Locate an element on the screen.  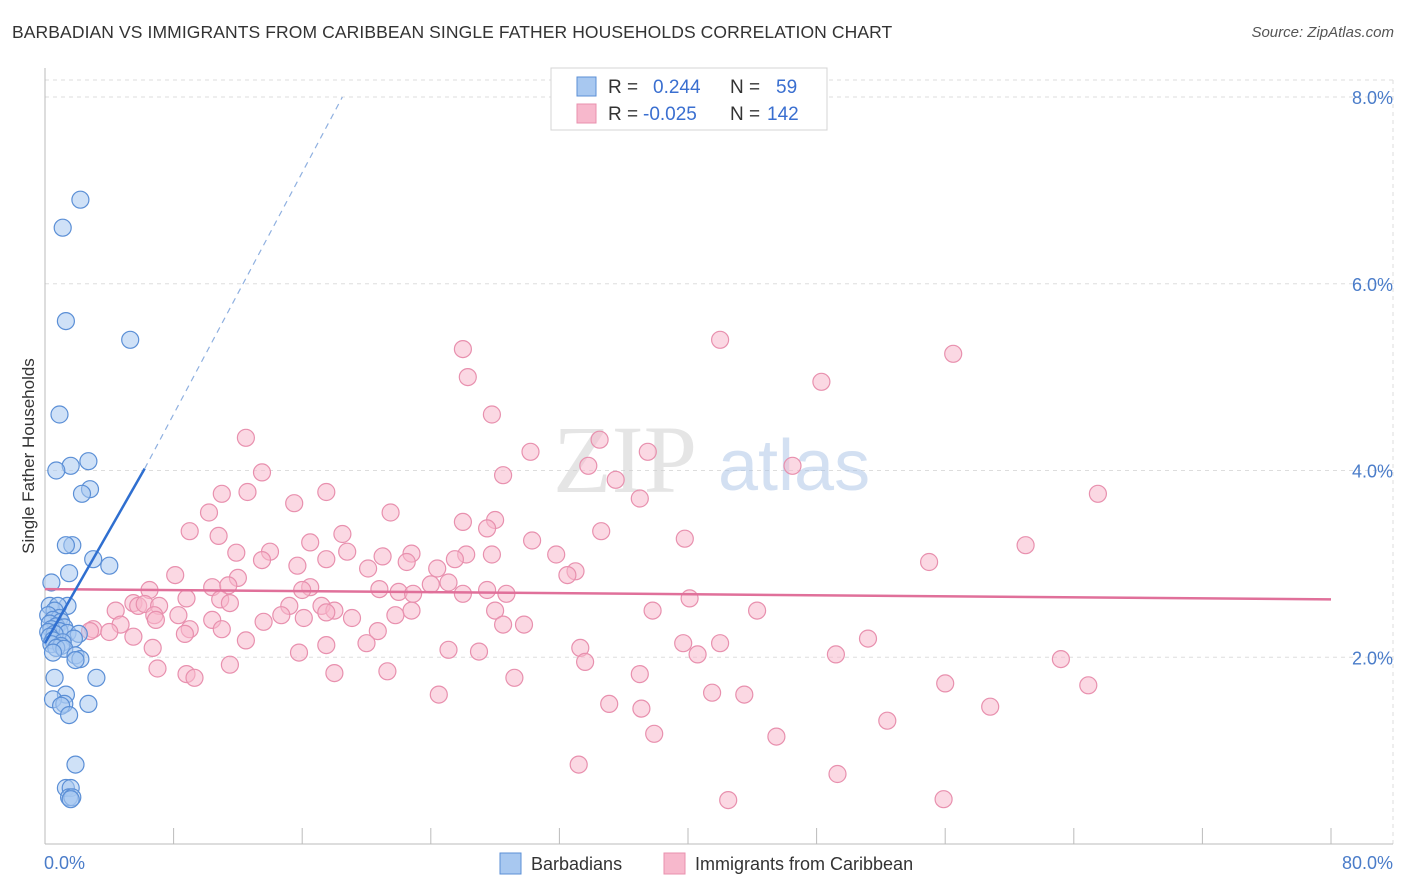
watermark: ZIP atlas is located at coordinates (711, 459).